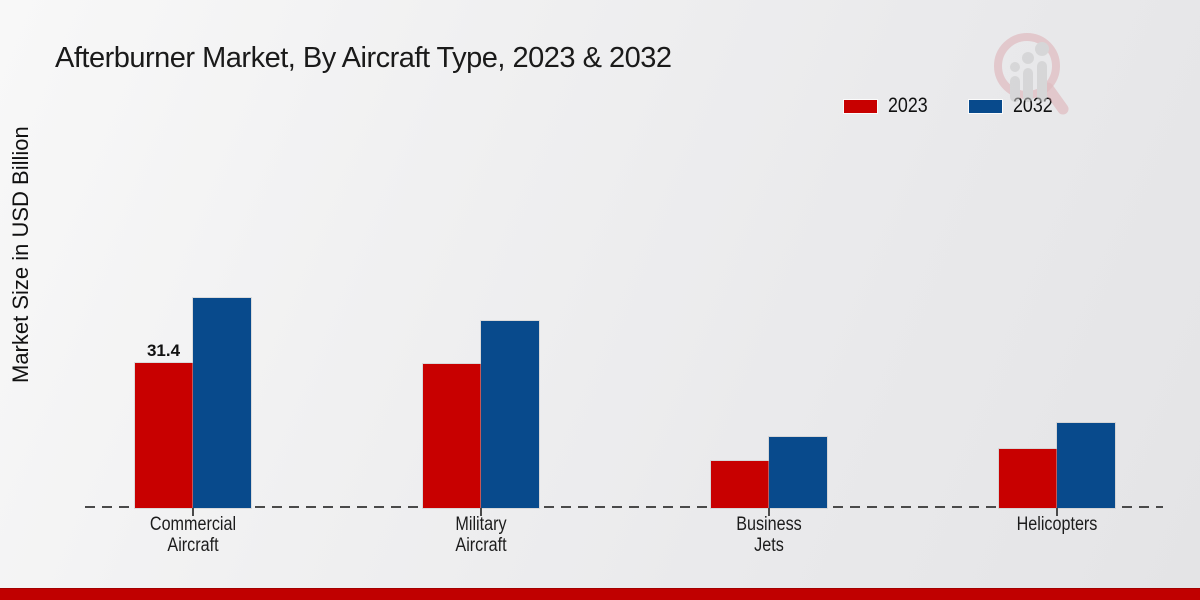 The image size is (1200, 600). Describe the element at coordinates (951, 106) in the screenshot. I see `legend: 2023 2032` at that location.